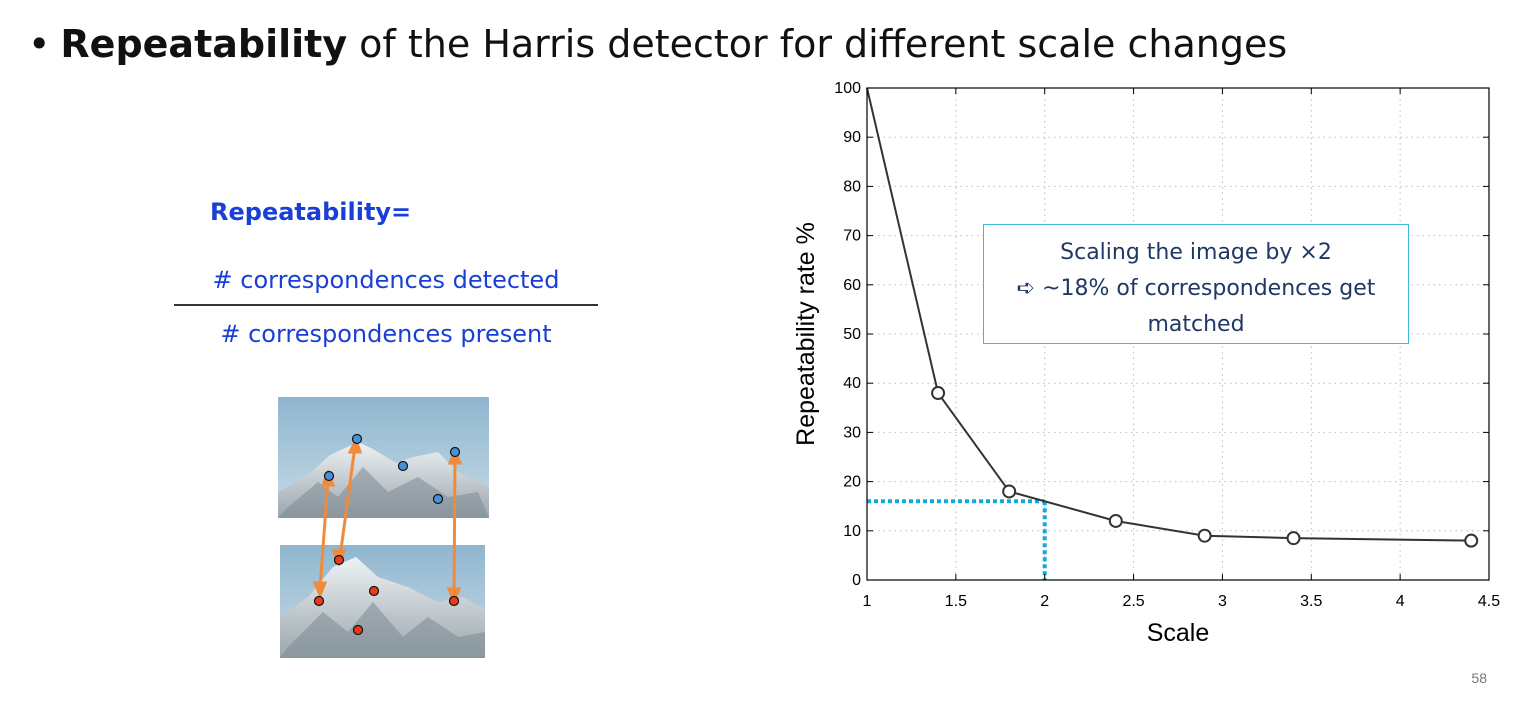 The image size is (1539, 717). What do you see at coordinates (852, 334) in the screenshot?
I see `y-tick-label: 50` at bounding box center [852, 334].